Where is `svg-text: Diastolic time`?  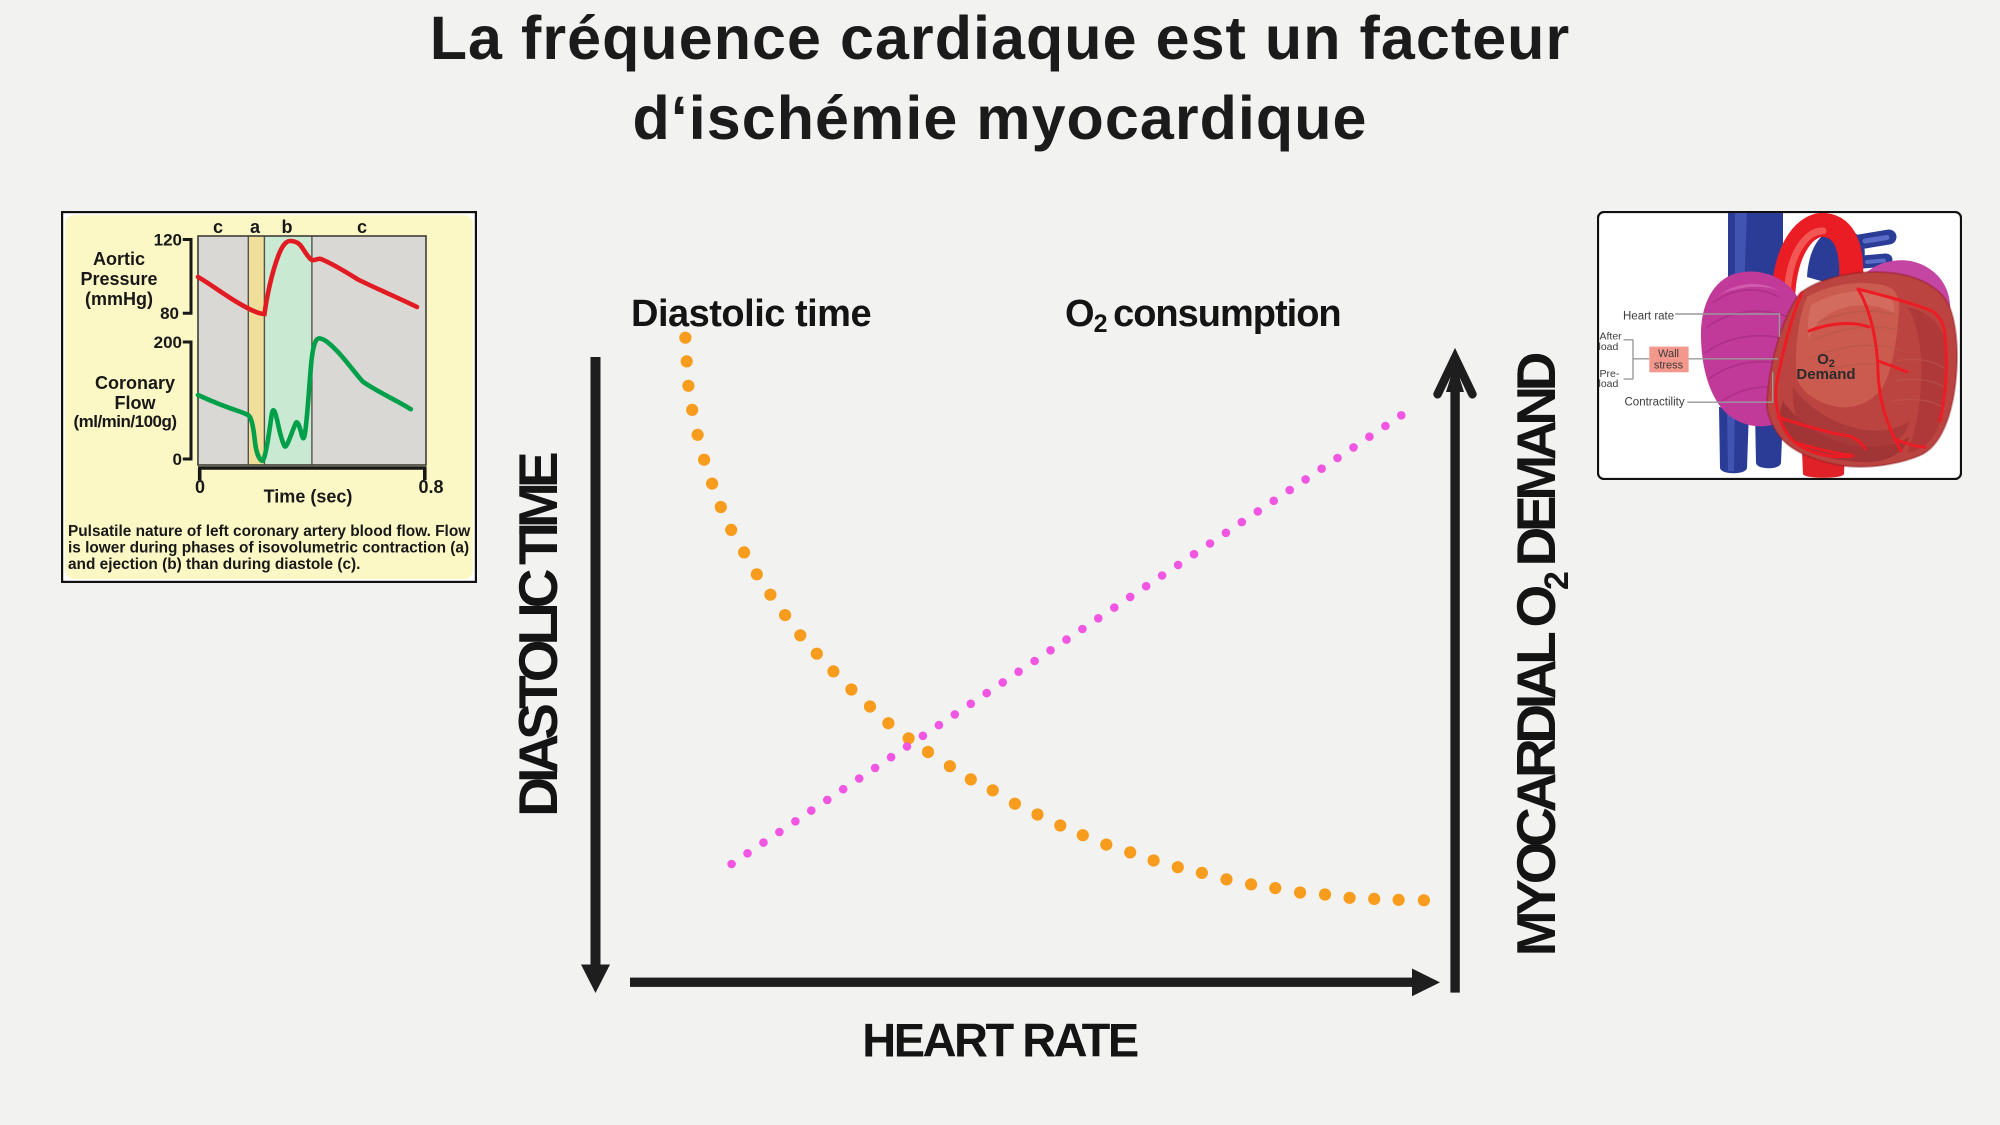 svg-text: Diastolic time is located at coordinates (751, 314).